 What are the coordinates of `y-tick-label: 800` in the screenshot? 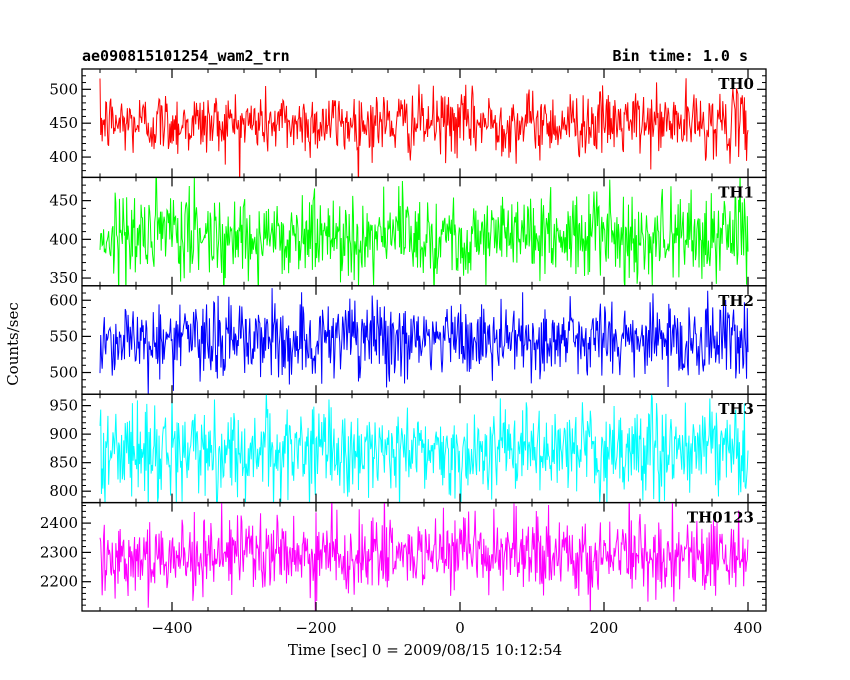 It's located at (63, 491).